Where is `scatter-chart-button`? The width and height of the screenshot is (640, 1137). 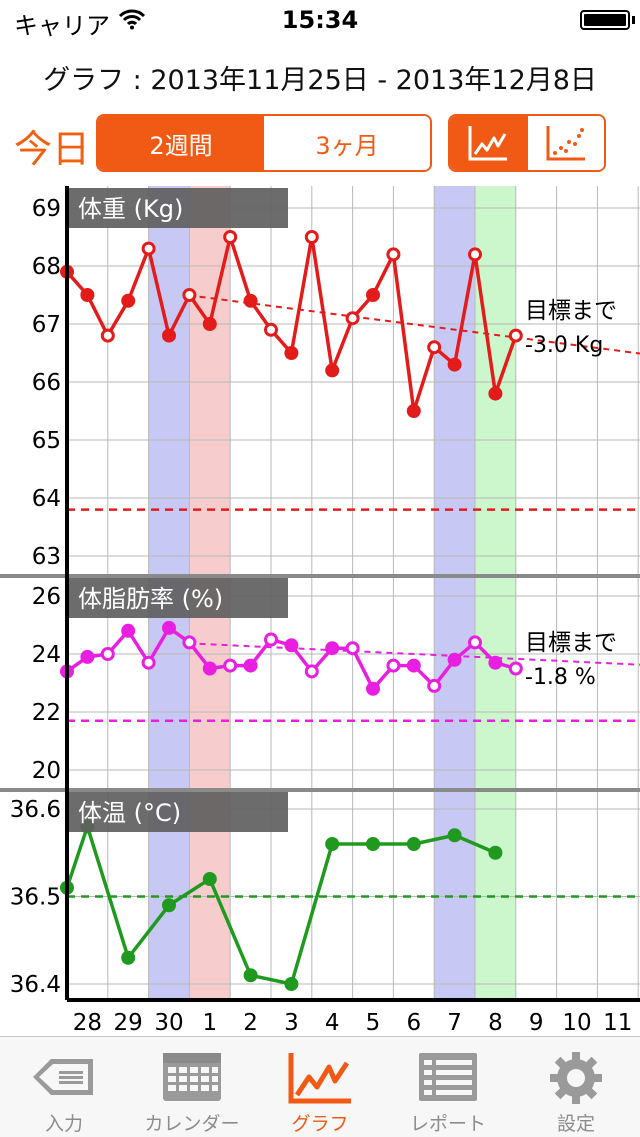 scatter-chart-button is located at coordinates (565, 143).